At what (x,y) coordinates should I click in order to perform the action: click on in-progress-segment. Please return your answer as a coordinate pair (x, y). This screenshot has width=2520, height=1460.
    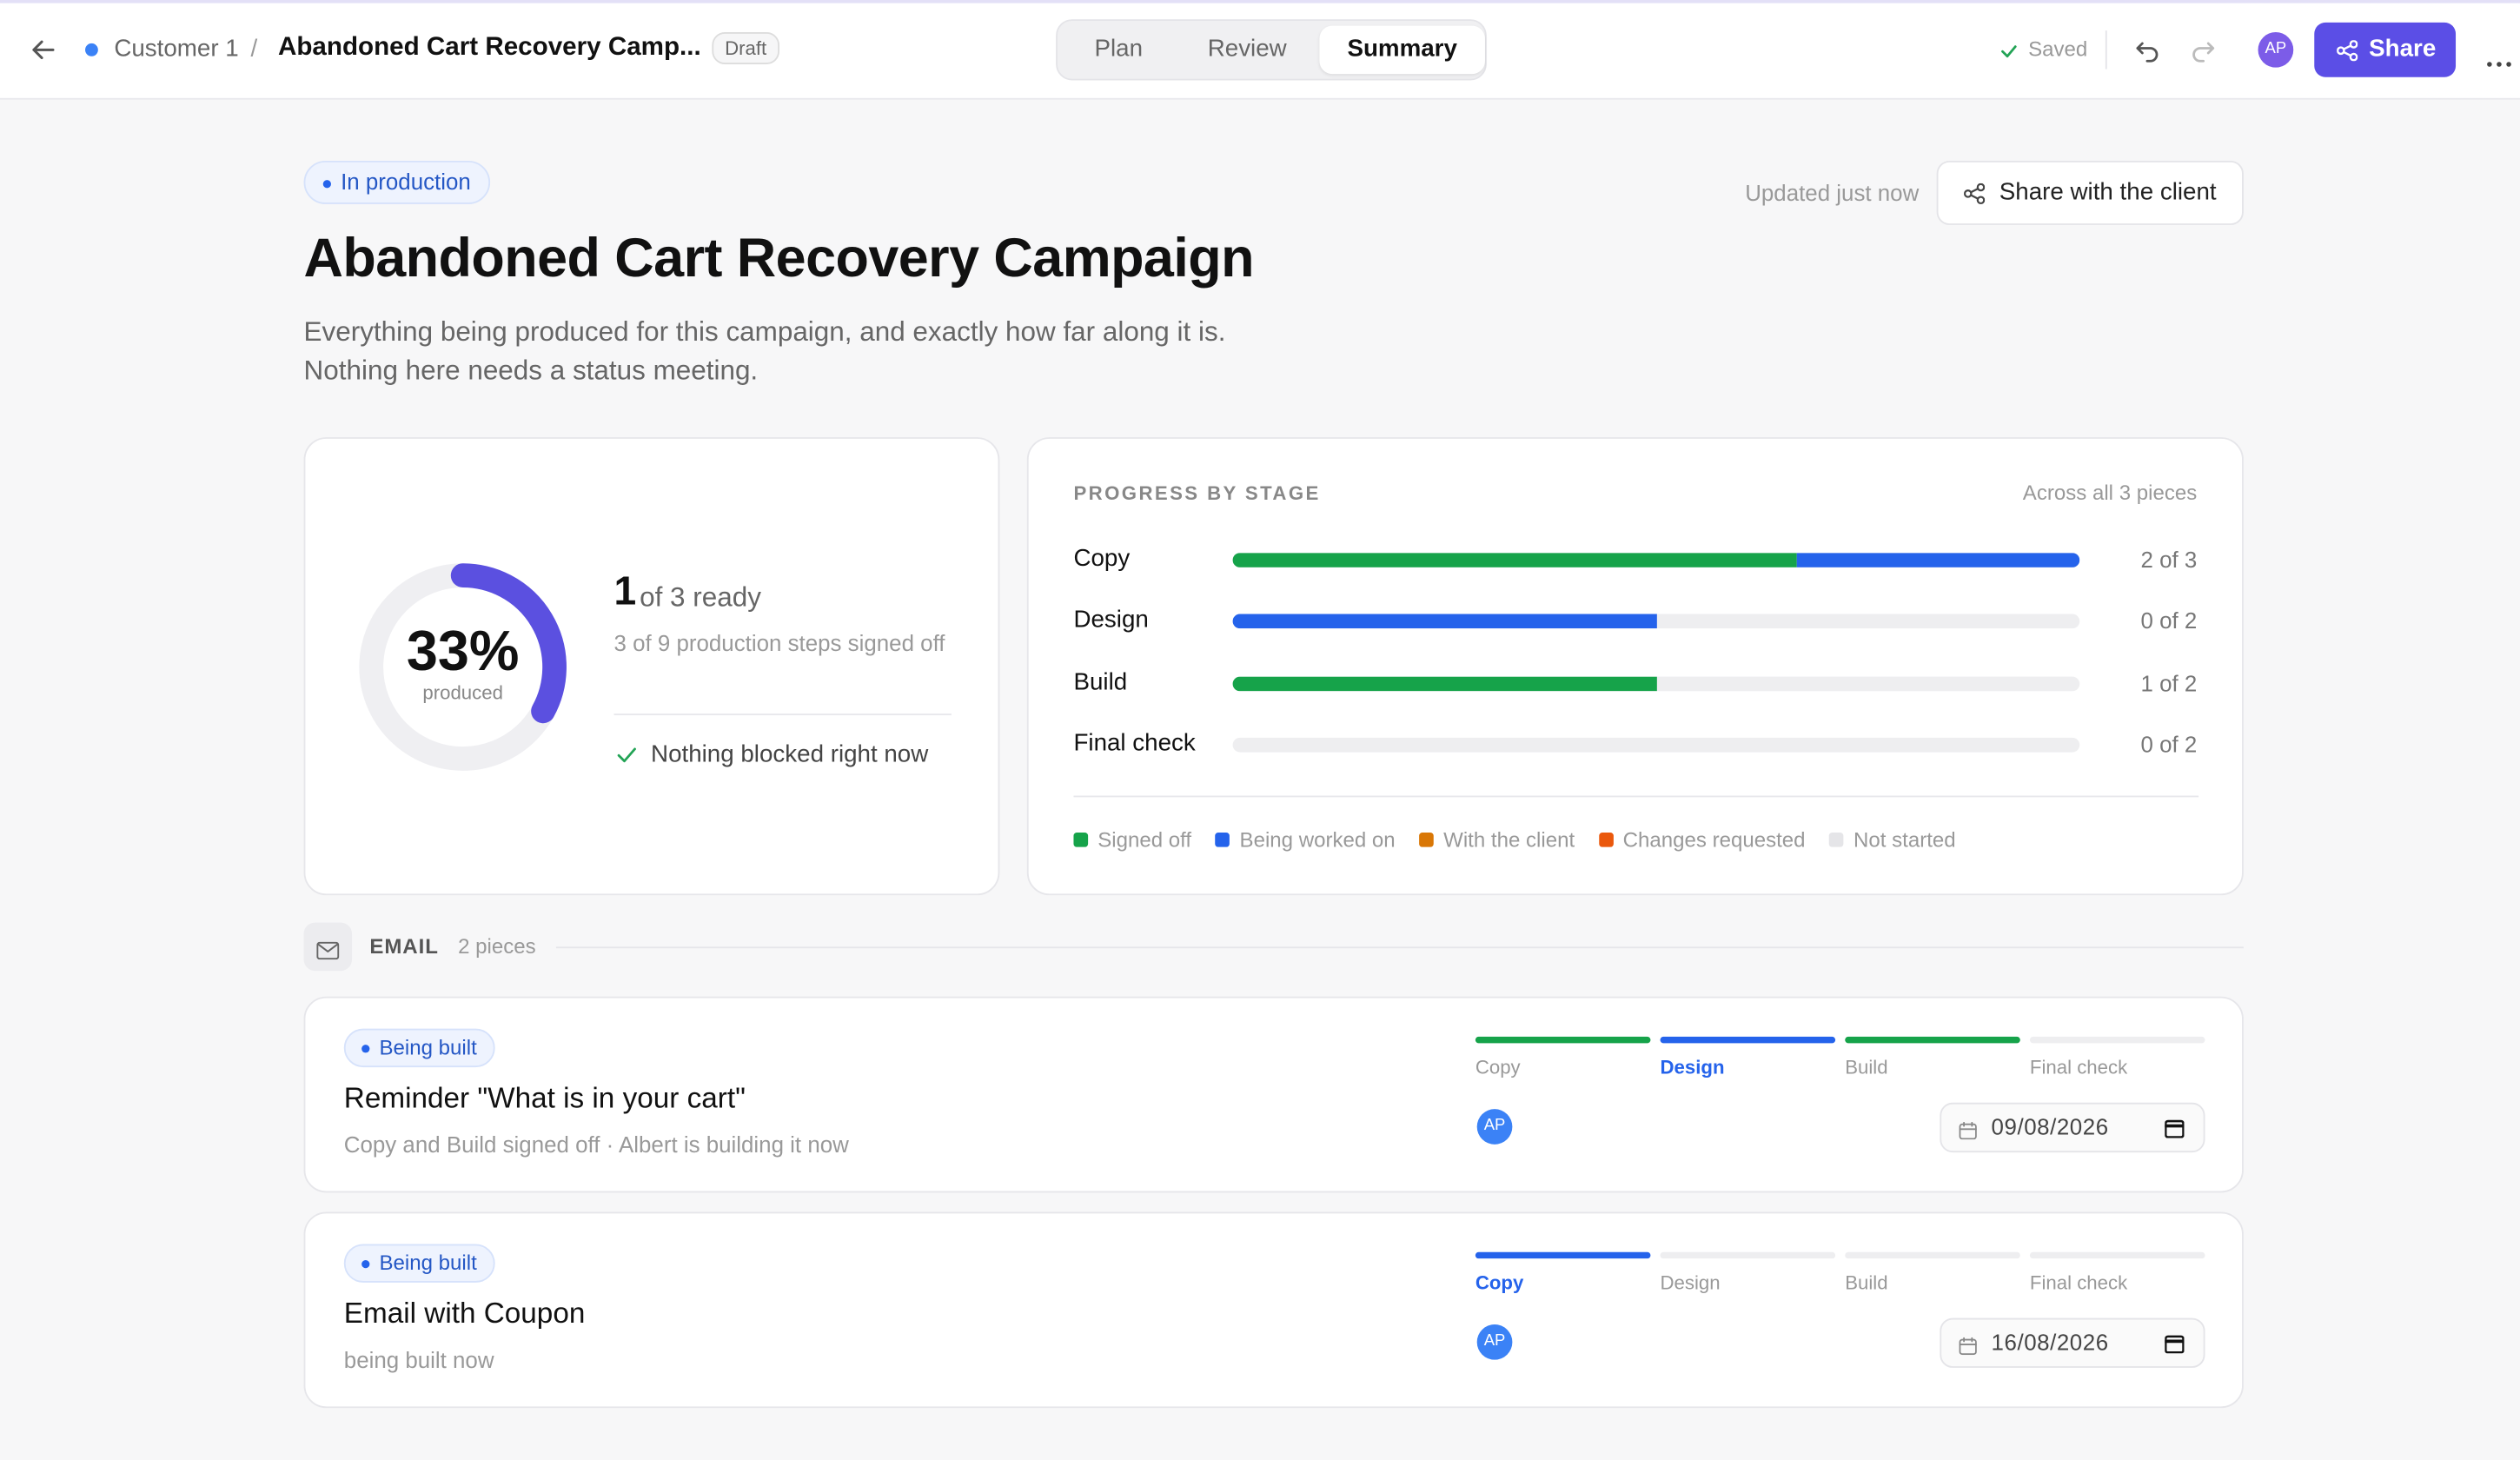
    Looking at the image, I should click on (1938, 560).